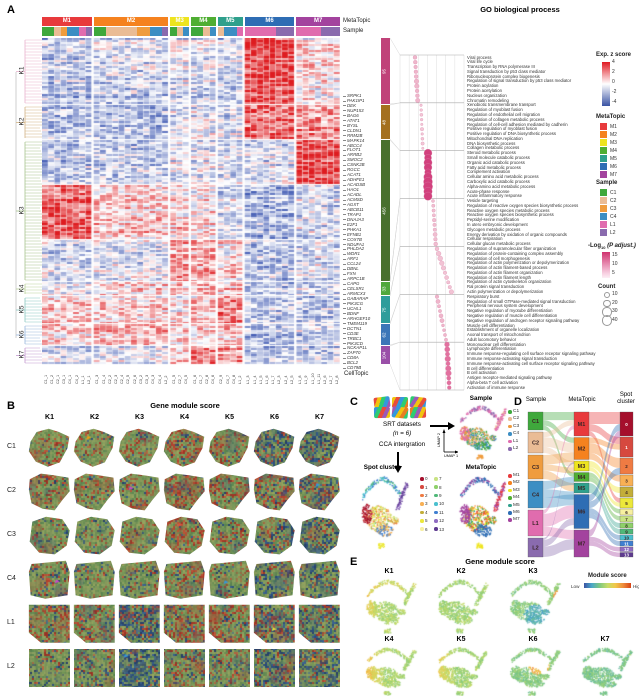 This screenshot has height=698, width=639. Describe the element at coordinates (383, 512) in the screenshot. I see `umap-spot-cluster` at that location.